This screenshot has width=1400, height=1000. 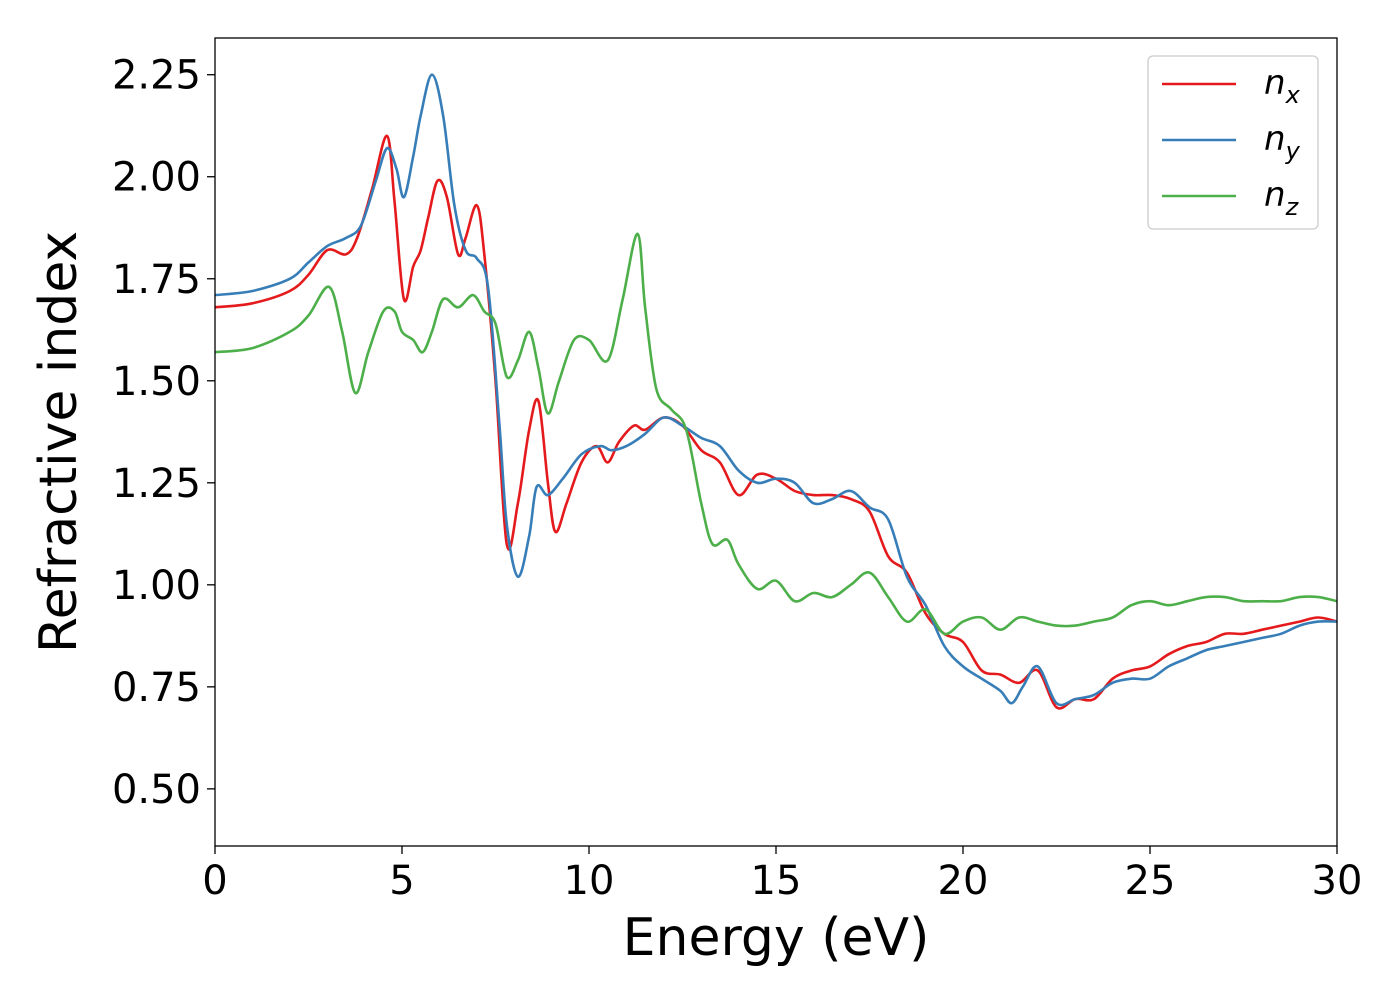 What do you see at coordinates (156, 280) in the screenshot?
I see `y-tick-label: 1.75` at bounding box center [156, 280].